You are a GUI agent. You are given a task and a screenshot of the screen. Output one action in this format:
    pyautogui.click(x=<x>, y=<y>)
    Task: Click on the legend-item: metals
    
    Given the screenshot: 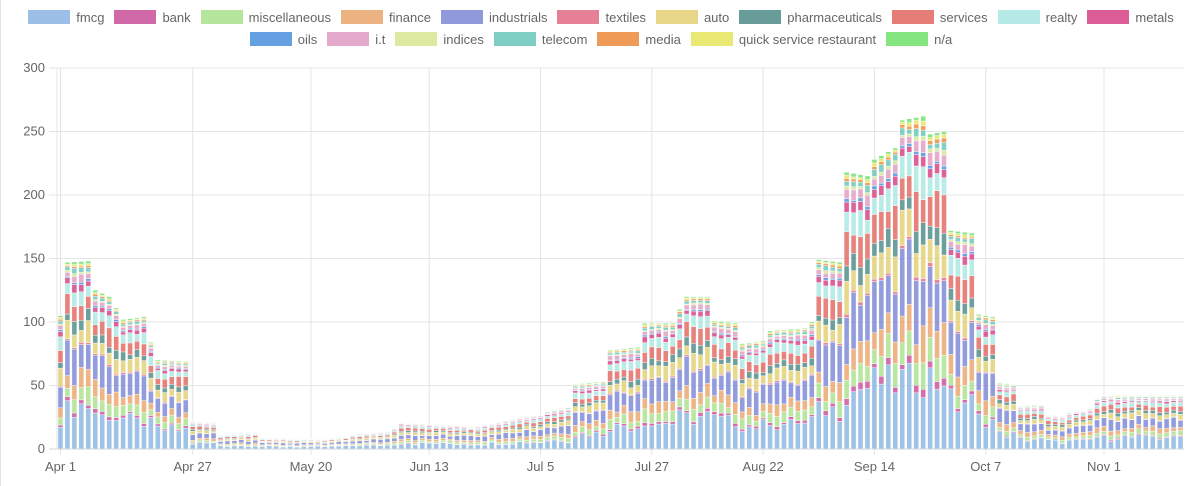 What is the action you would take?
    pyautogui.click(x=1130, y=17)
    